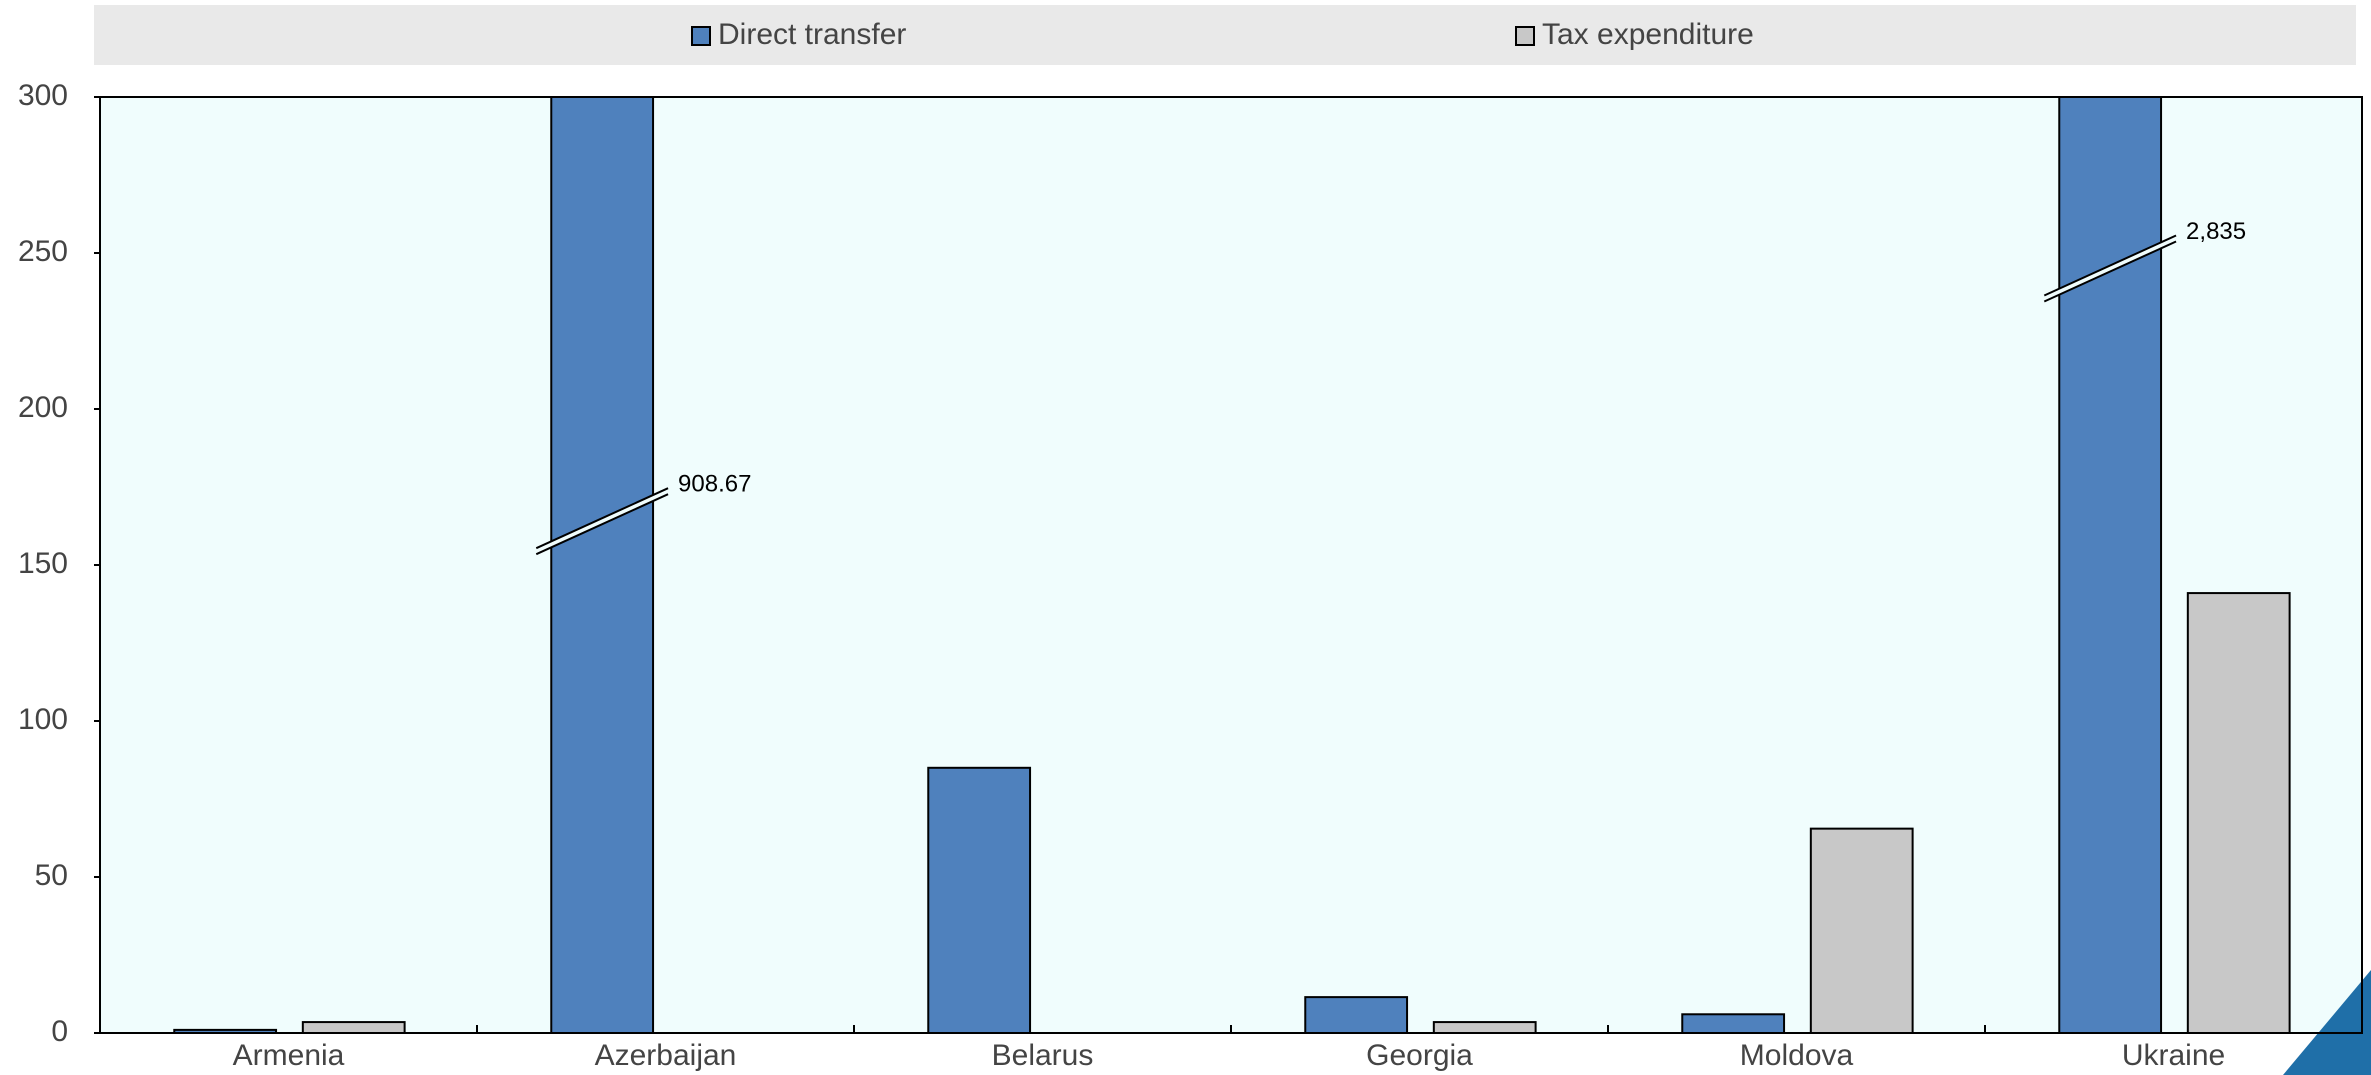  Describe the element at coordinates (2216, 231) in the screenshot. I see `value-label: 2,835` at that location.